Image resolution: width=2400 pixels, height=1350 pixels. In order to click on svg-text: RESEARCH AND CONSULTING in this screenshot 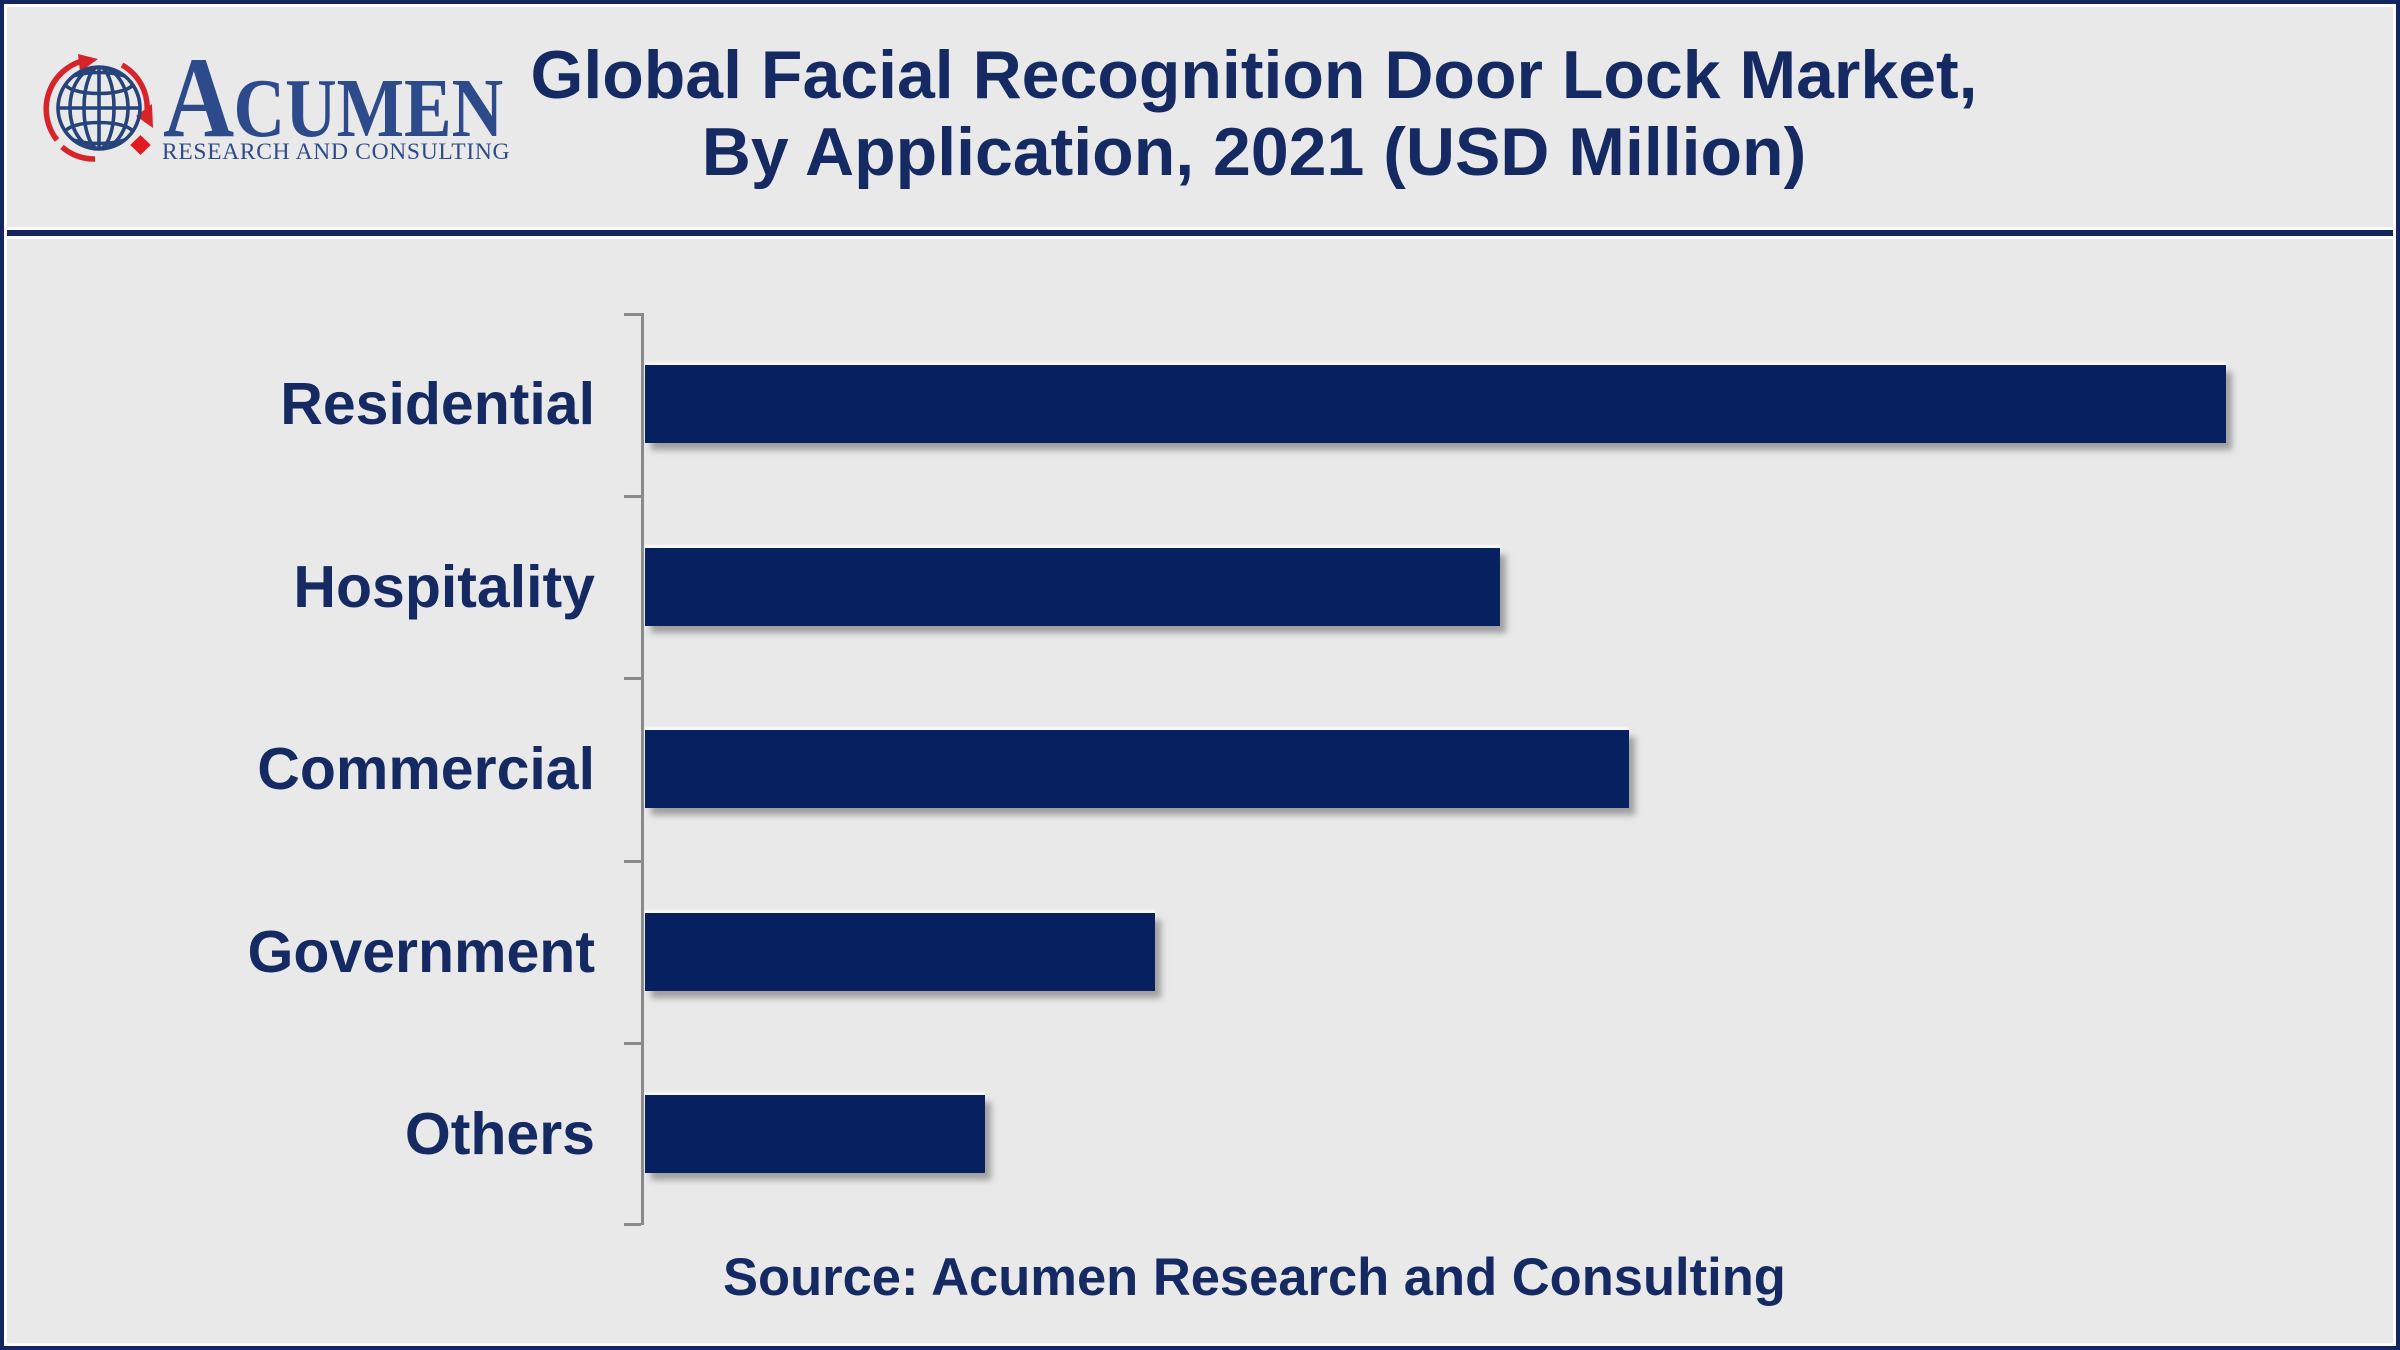, I will do `click(336, 152)`.